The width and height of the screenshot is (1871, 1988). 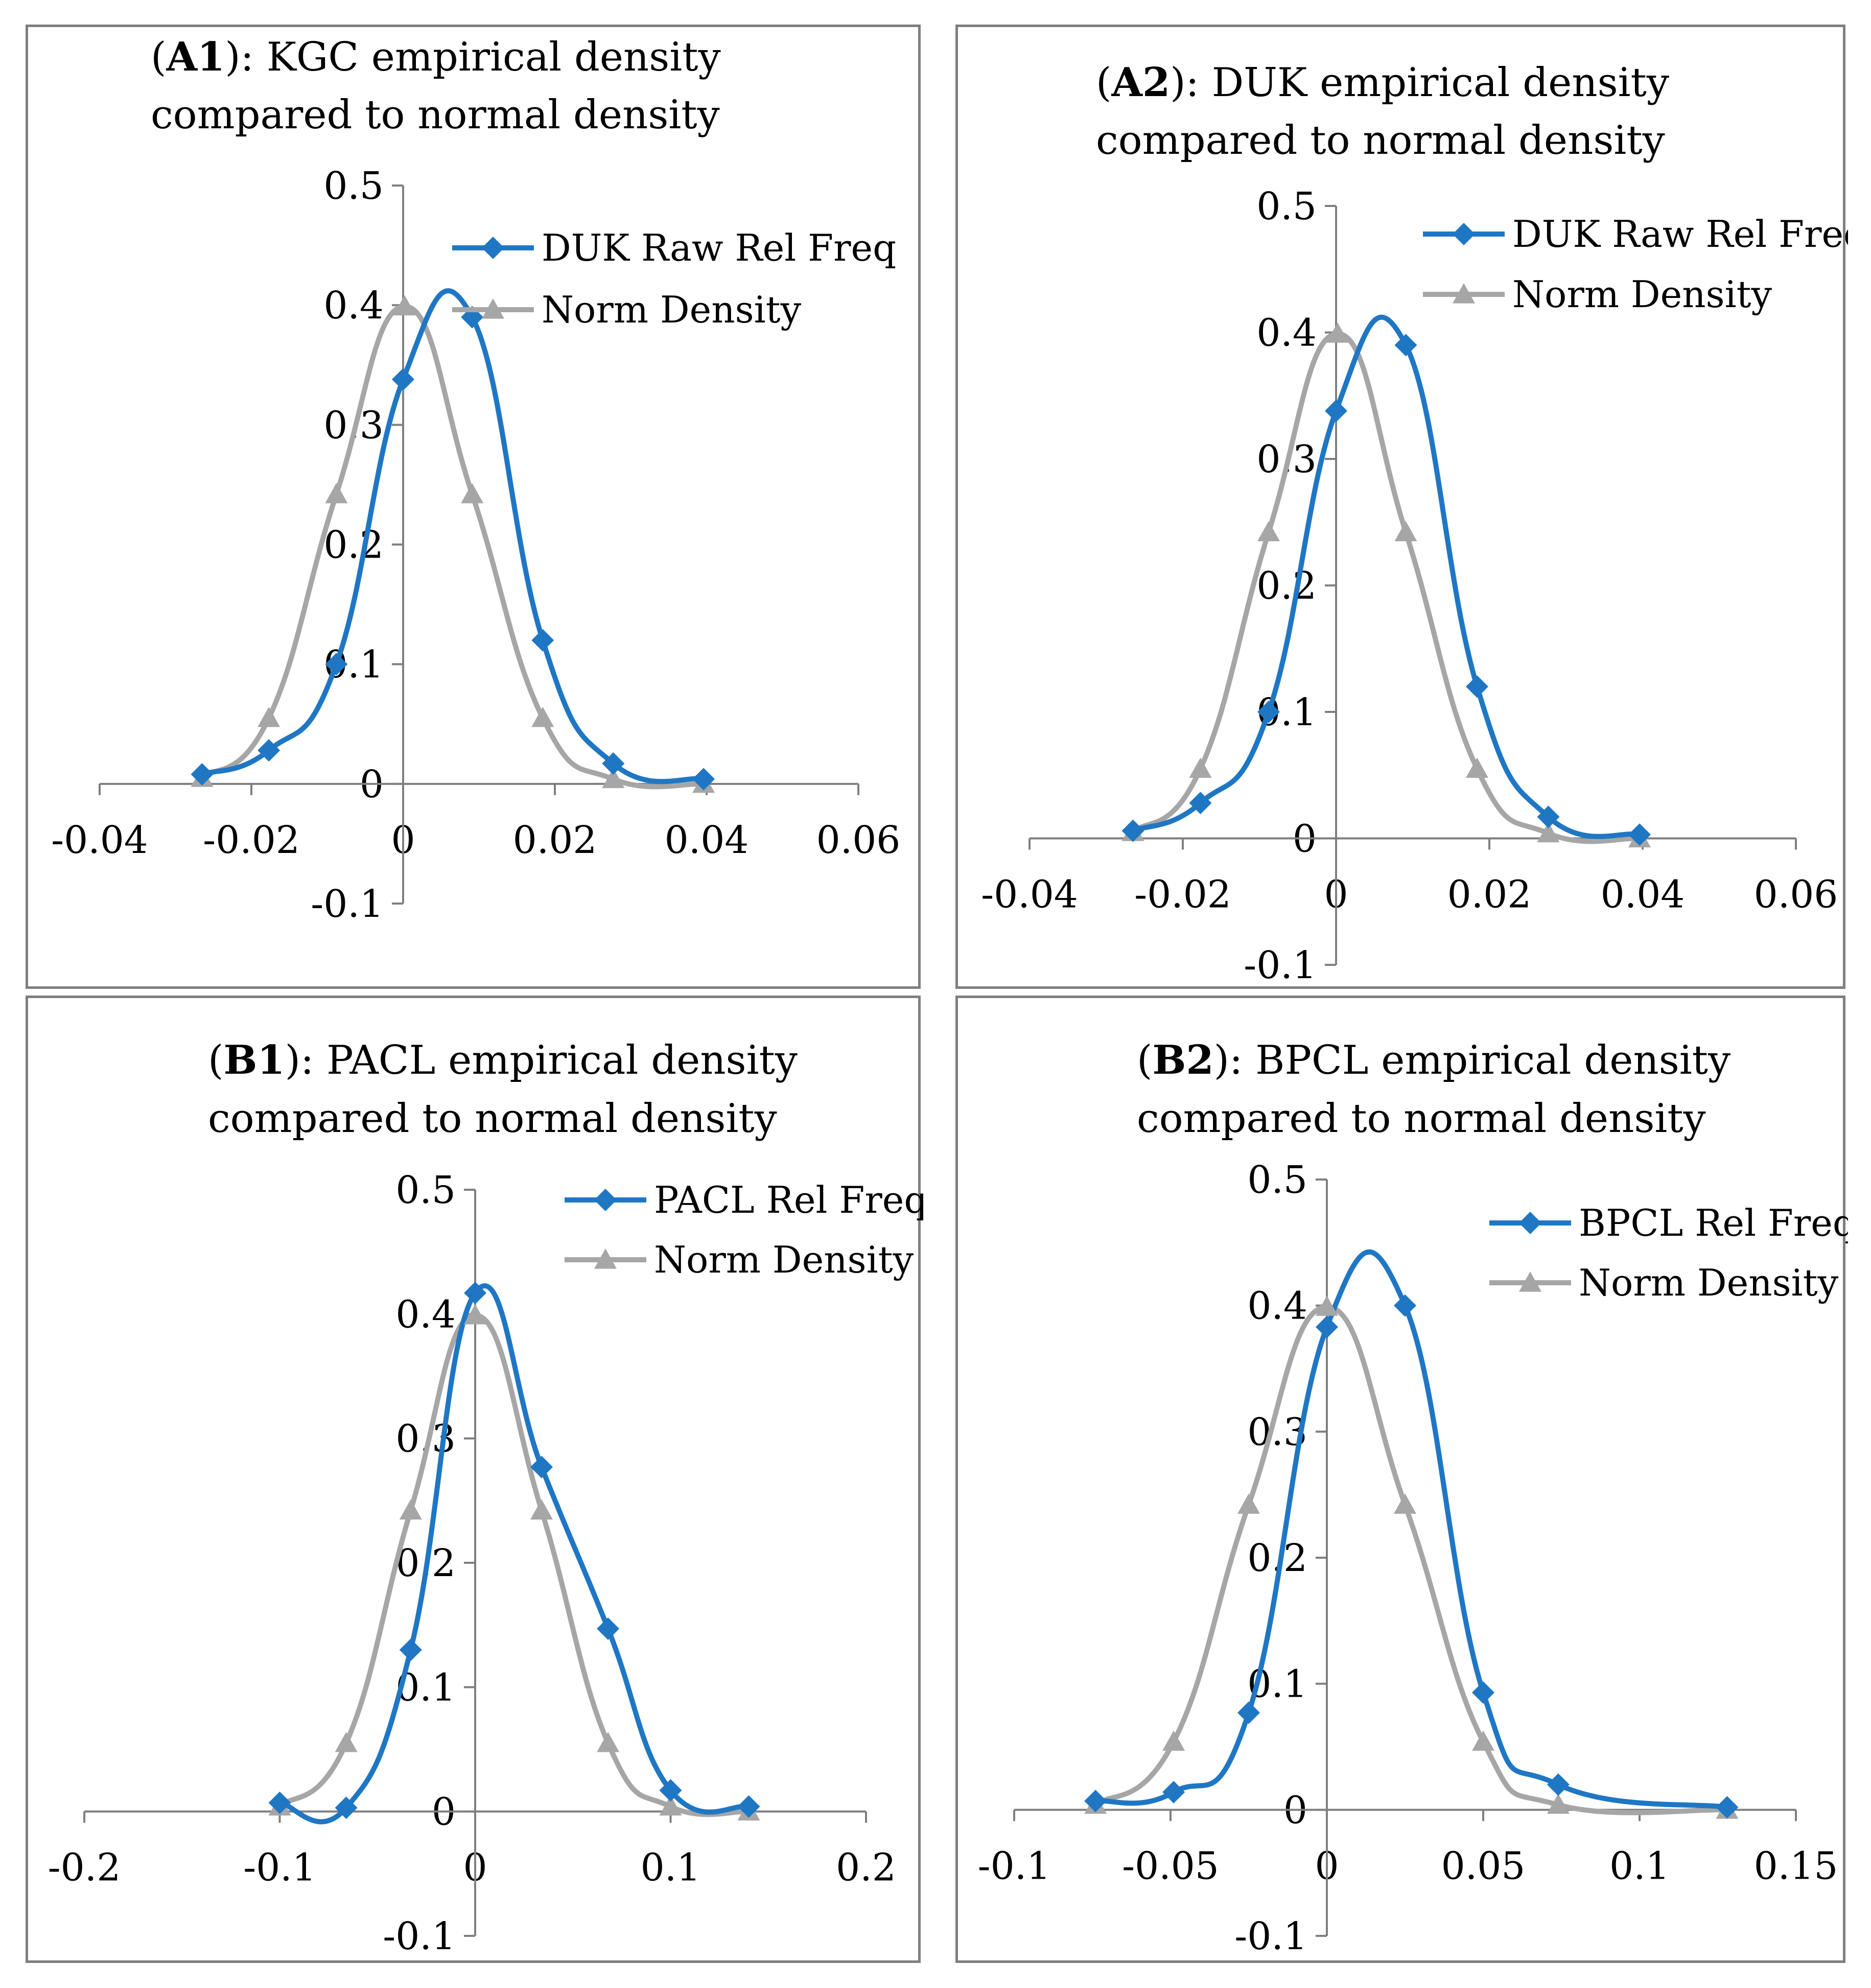 I want to click on chart-title-line1: (B1): PACL empirical density, so click(x=503, y=1060).